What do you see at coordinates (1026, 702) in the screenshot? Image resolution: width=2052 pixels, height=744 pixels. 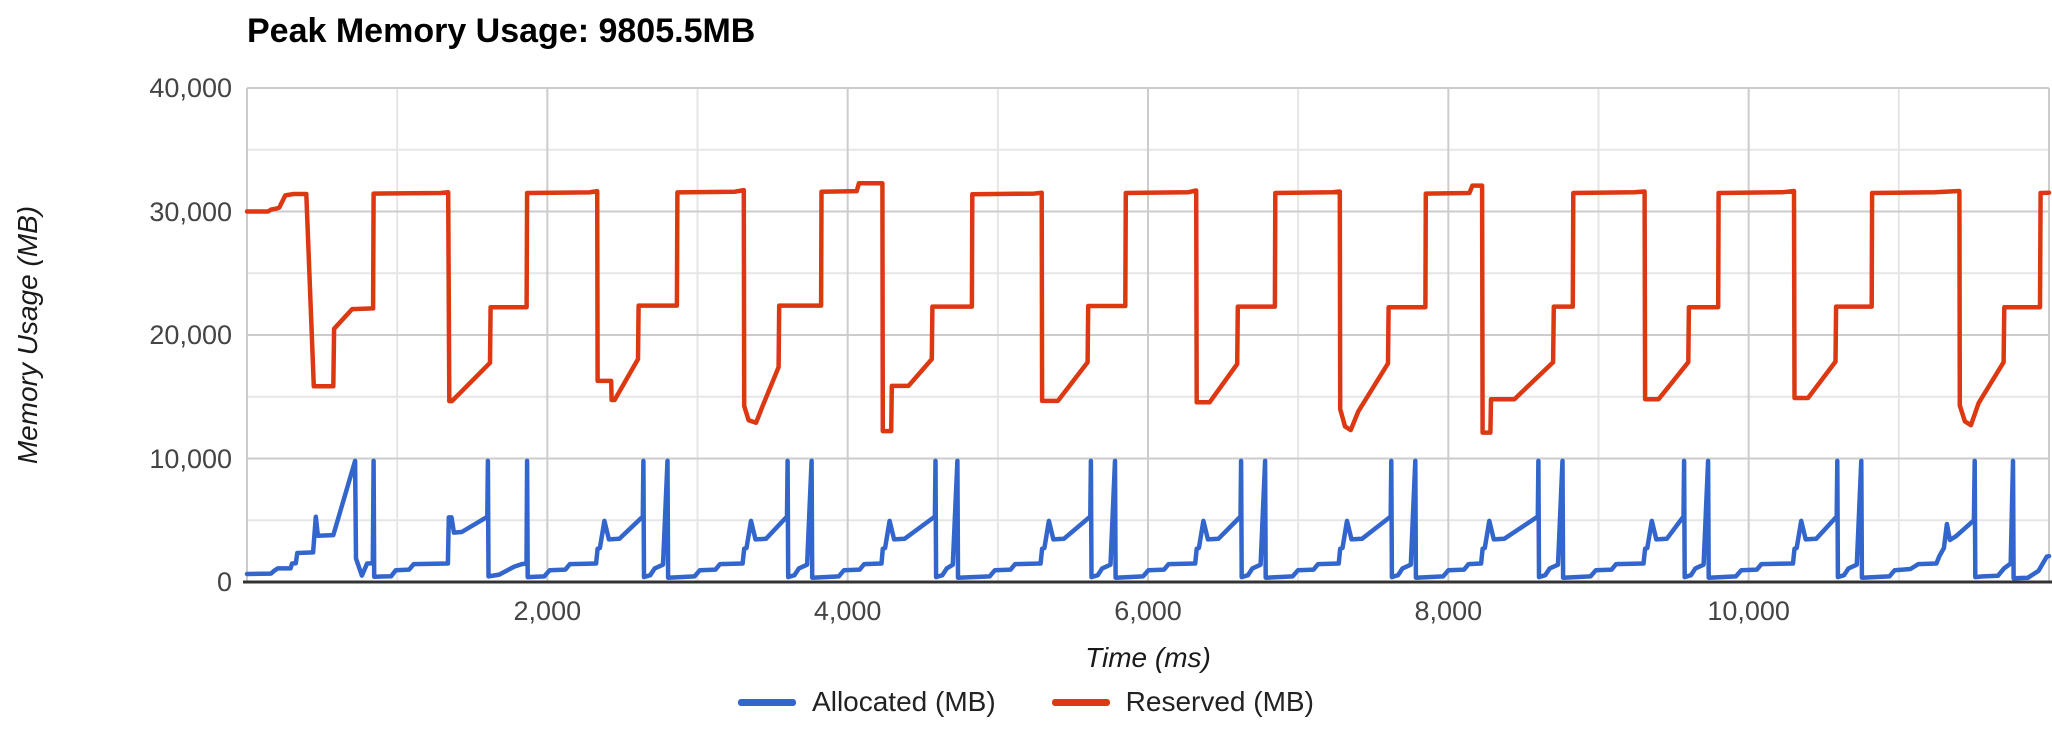 I see `chart-legend: Allocated (MB) Reserved (MB)` at bounding box center [1026, 702].